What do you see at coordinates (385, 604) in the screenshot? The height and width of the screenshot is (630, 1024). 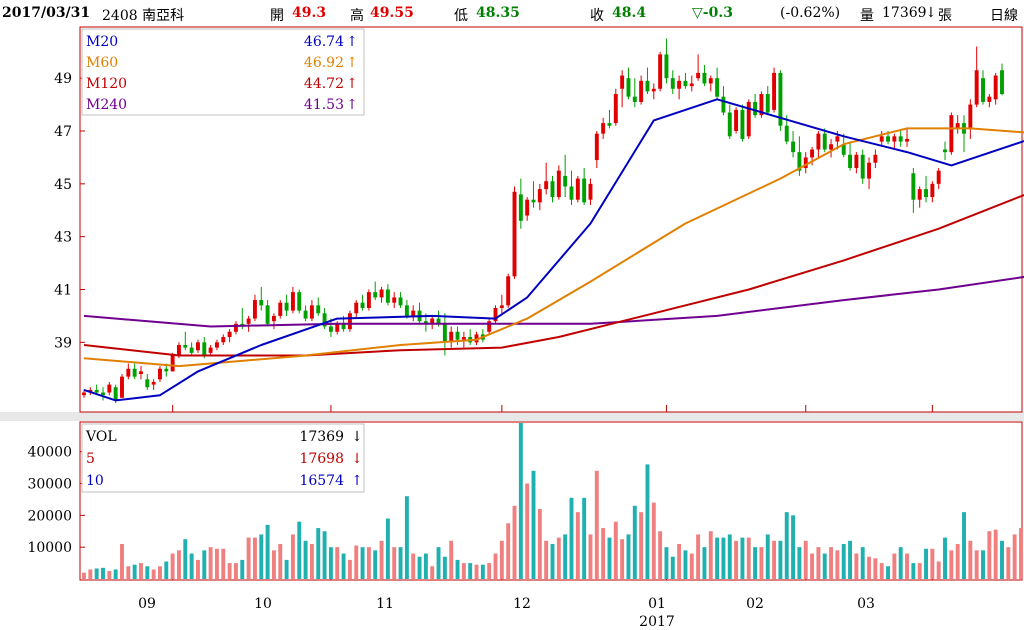 I see `month-label: 11` at bounding box center [385, 604].